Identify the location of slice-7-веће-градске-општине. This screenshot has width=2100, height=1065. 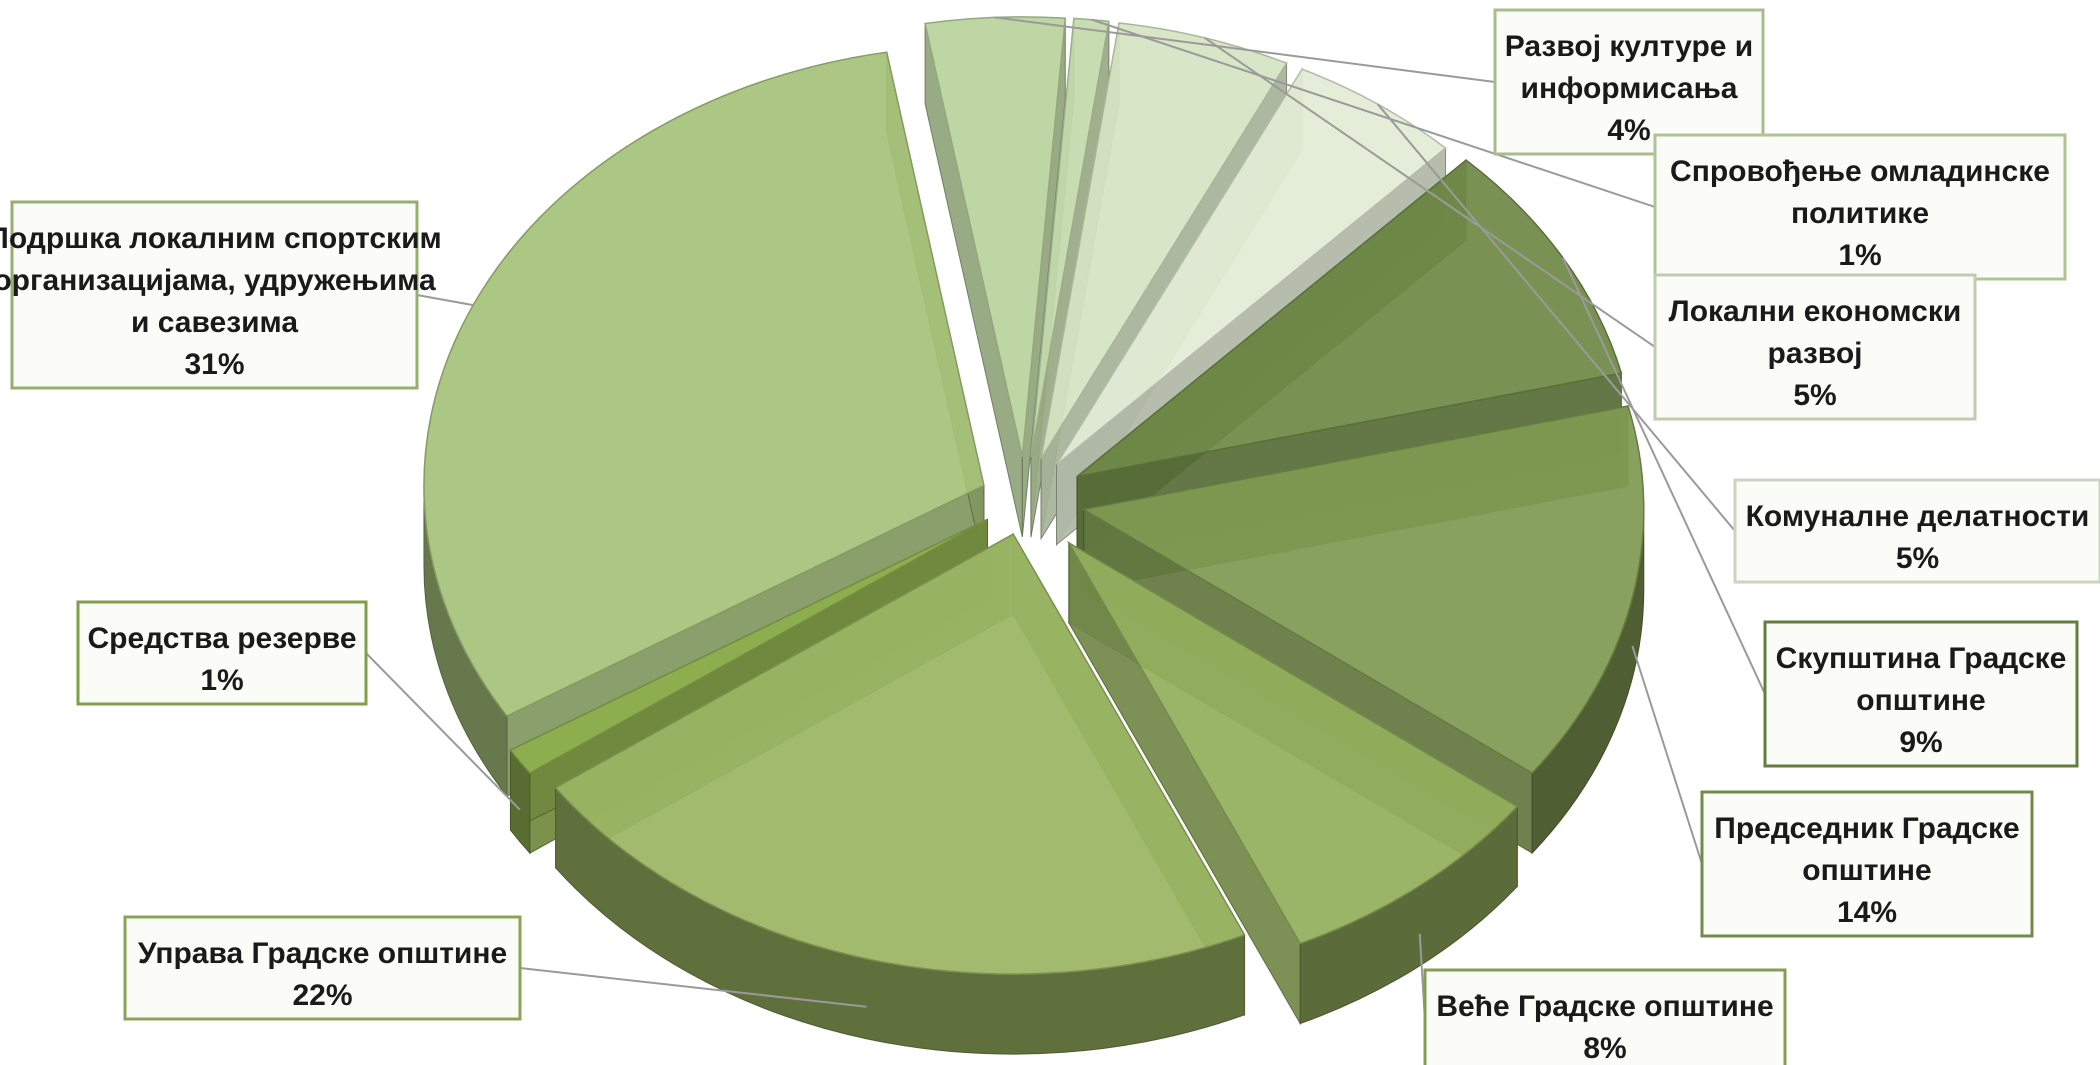
(1292, 742).